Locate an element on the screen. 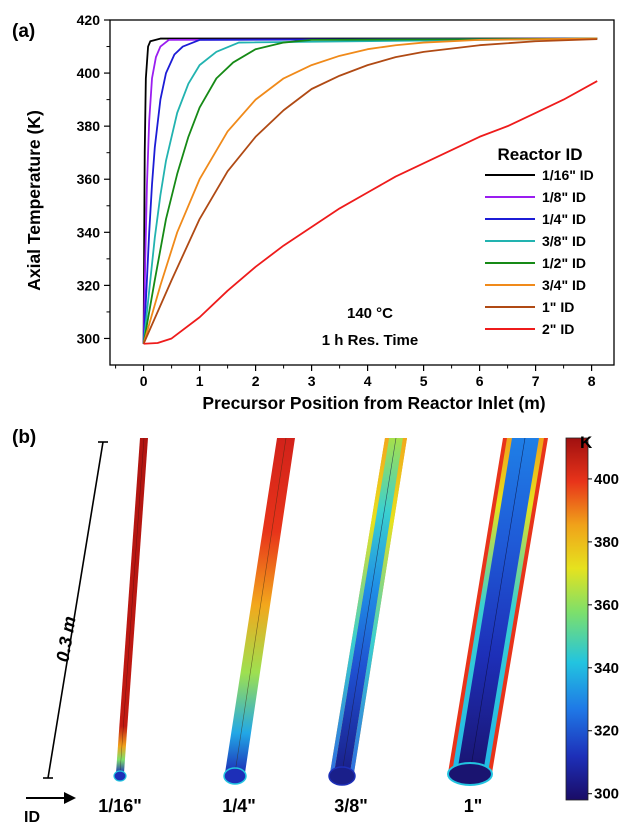 This screenshot has width=627, height=822. legend-entry: 3/4" ID is located at coordinates (564, 285).